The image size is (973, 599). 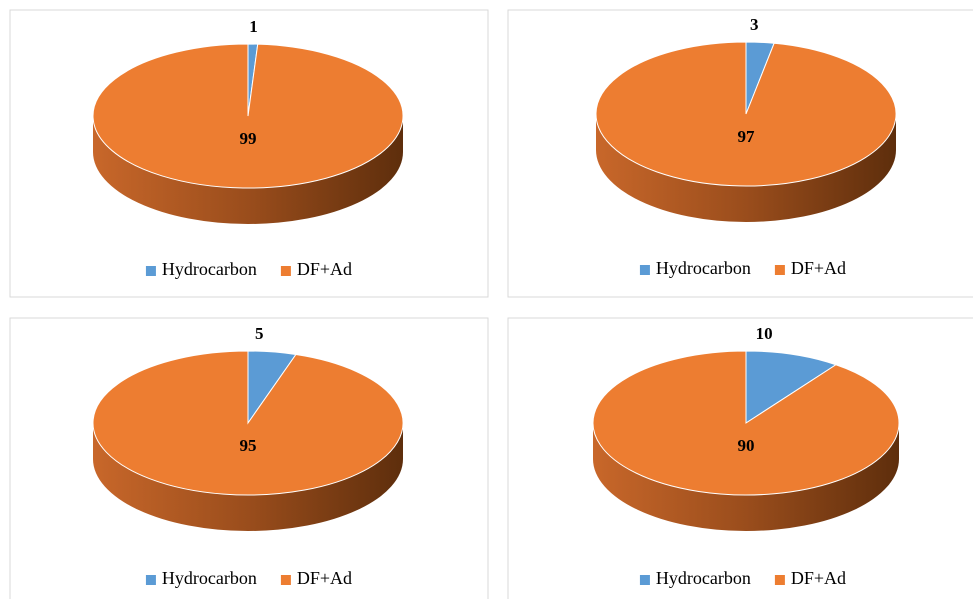 I want to click on data-label: 5, so click(x=259, y=333).